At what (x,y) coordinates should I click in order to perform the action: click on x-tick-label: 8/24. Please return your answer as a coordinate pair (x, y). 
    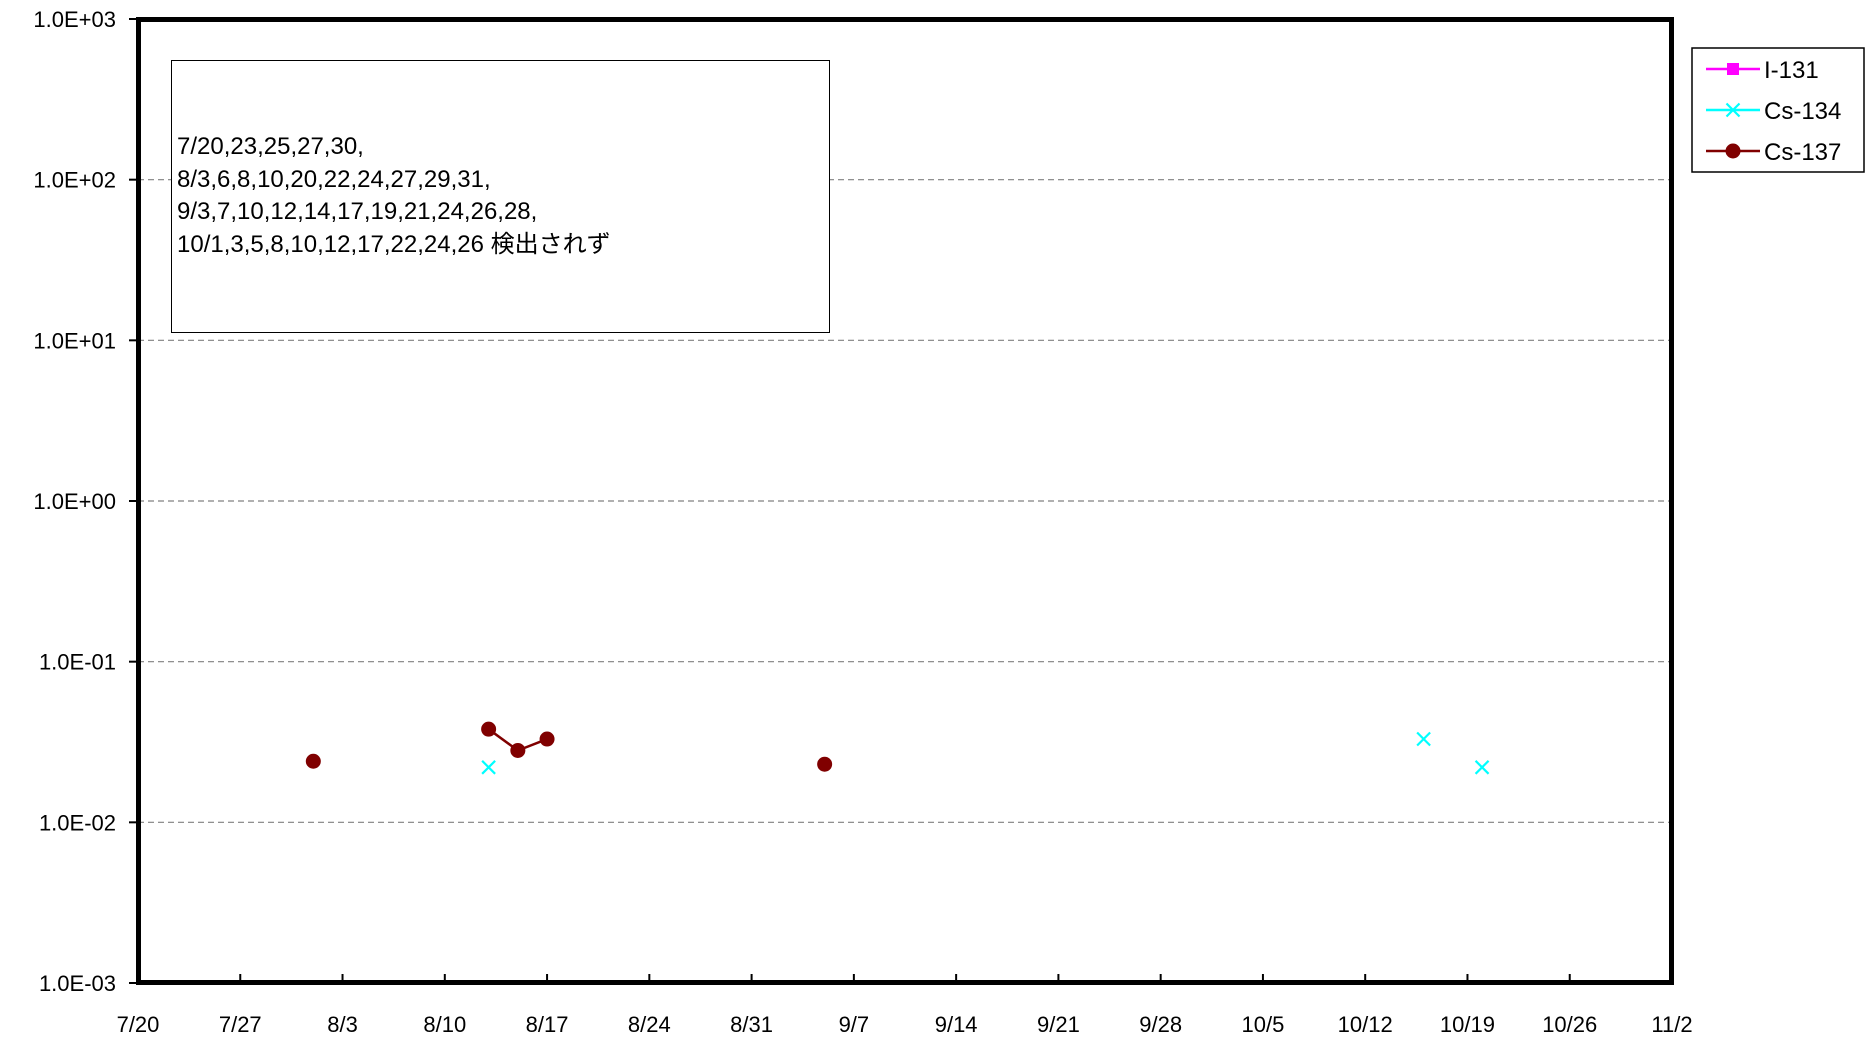
    Looking at the image, I should click on (649, 1024).